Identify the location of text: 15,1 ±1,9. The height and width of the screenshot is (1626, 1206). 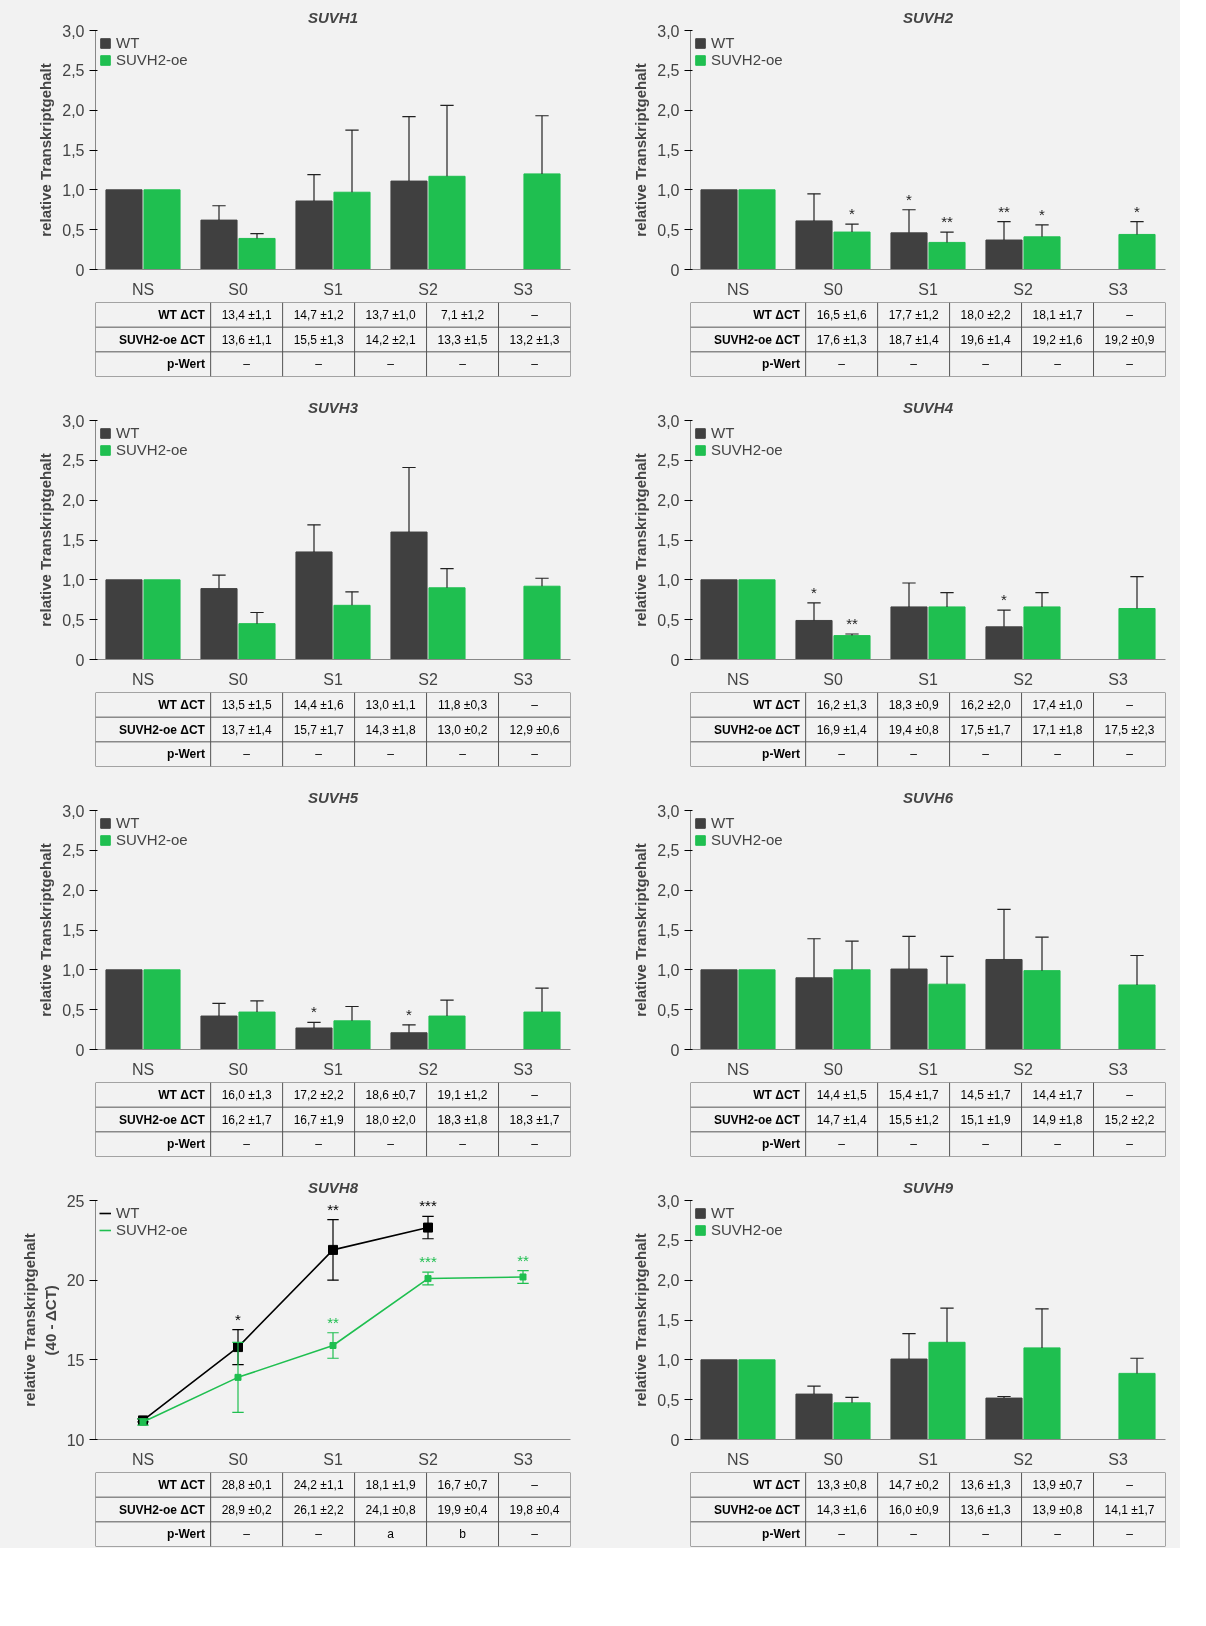
(985, 1119).